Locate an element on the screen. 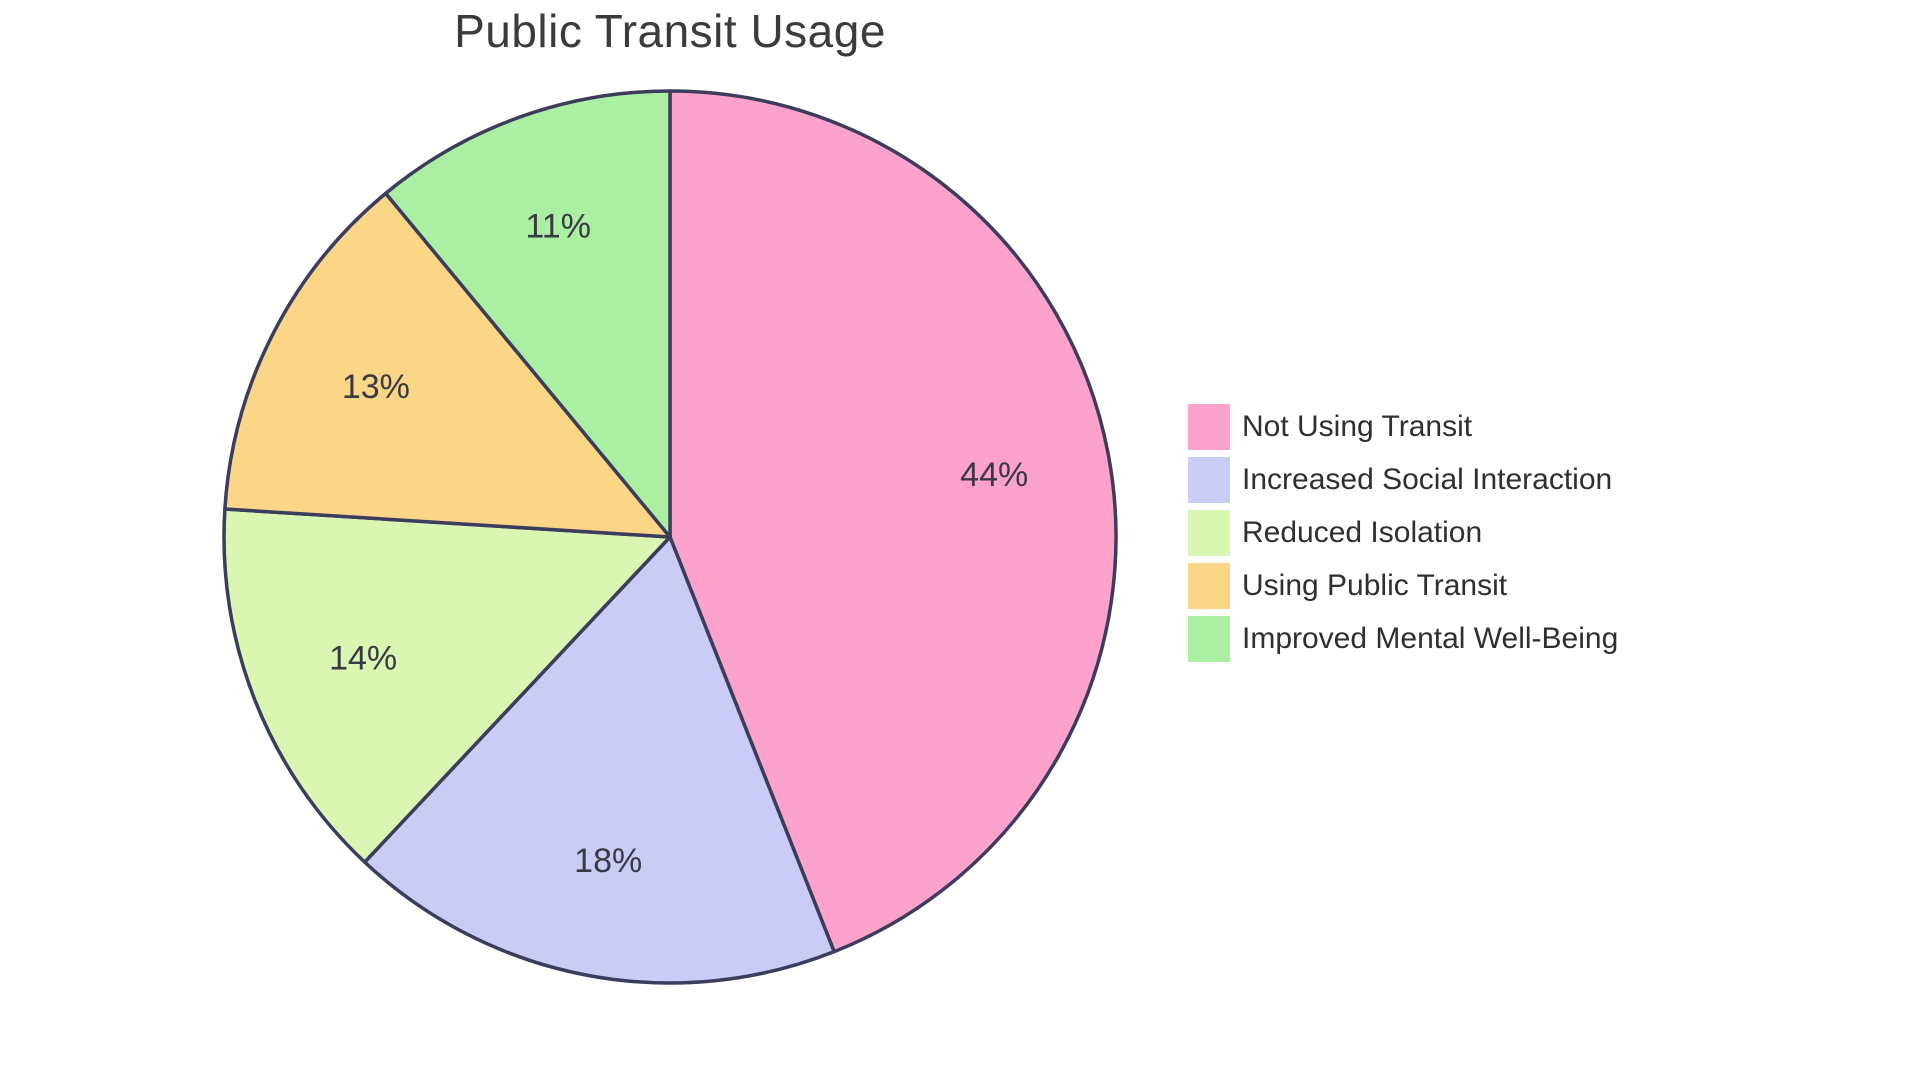  pie-value-label-reduced-isolation: 14% is located at coordinates (363, 659).